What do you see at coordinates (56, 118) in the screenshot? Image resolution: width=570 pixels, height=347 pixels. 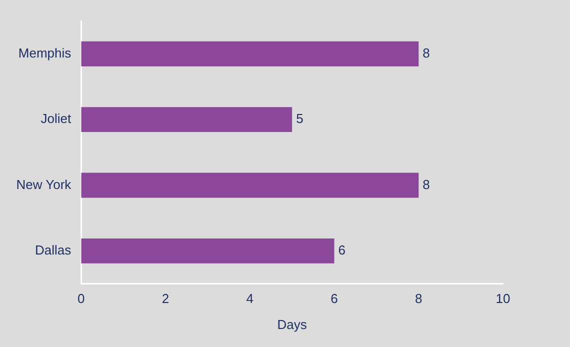 I see `y-tick-label: Joliet` at bounding box center [56, 118].